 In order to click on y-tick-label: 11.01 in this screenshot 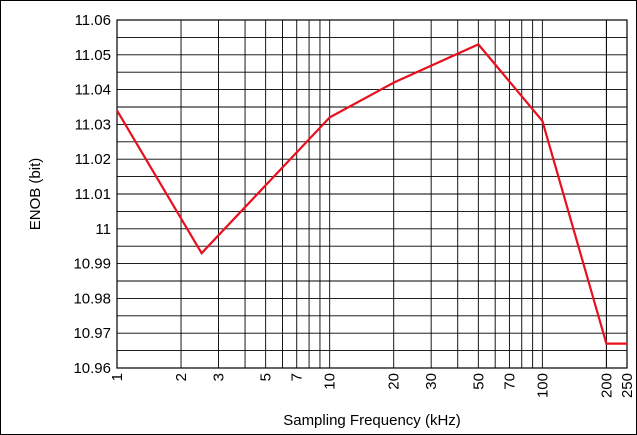, I will do `click(93, 194)`.